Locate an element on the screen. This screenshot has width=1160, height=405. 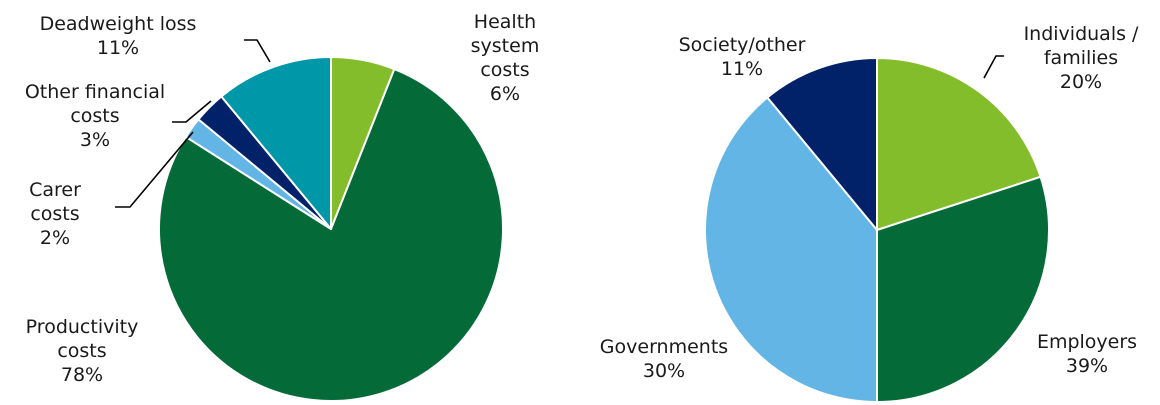
slice-category-label: families is located at coordinates (1081, 58).